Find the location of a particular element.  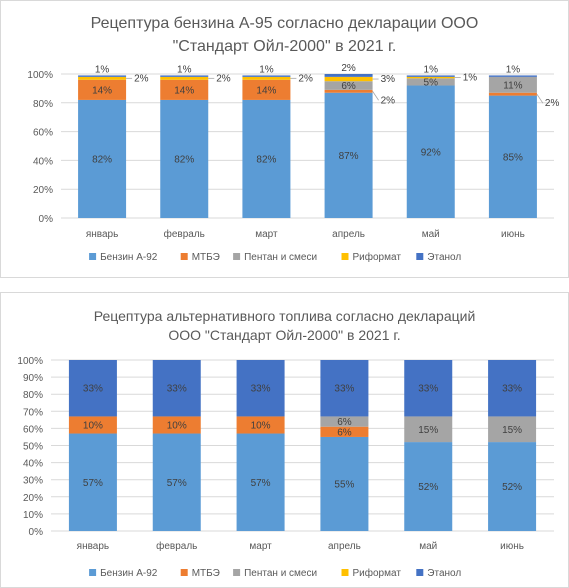

y-tick-label: 70% is located at coordinates (33, 412).